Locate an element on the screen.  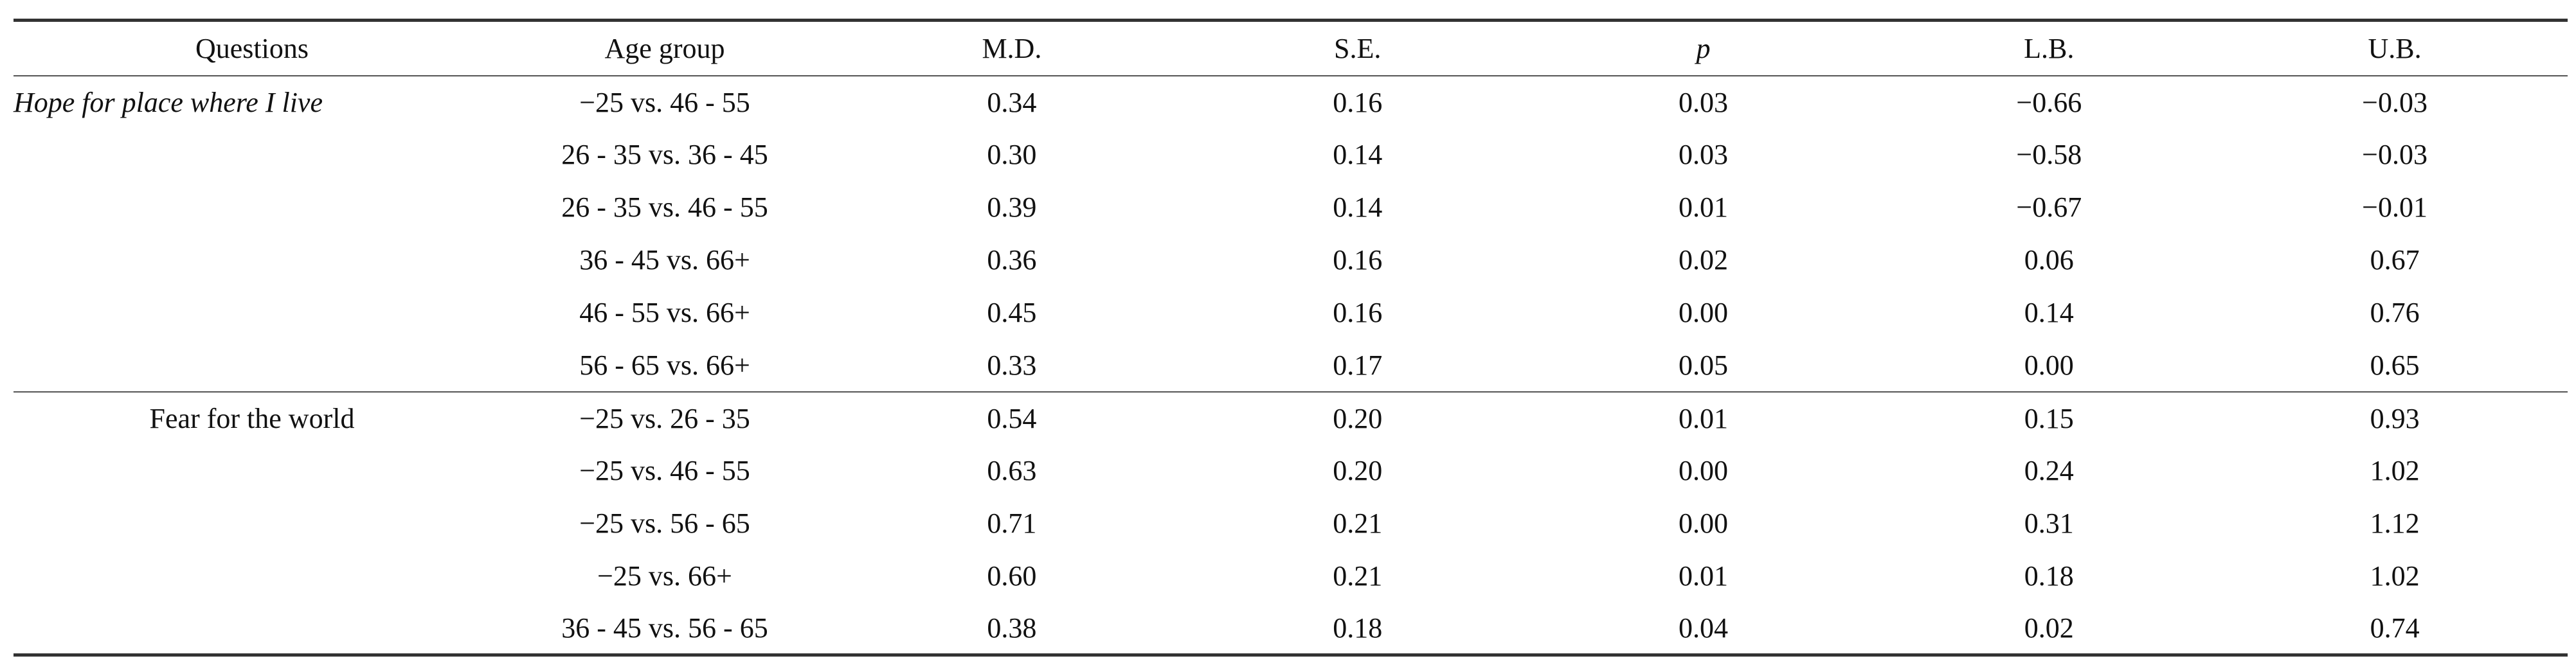
value-cell: −0.58 is located at coordinates (2049, 154).